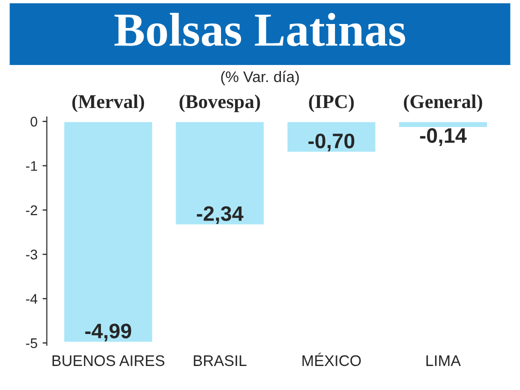 The width and height of the screenshot is (520, 390). Describe the element at coordinates (34, 121) in the screenshot. I see `y-tick-label: 0` at that location.